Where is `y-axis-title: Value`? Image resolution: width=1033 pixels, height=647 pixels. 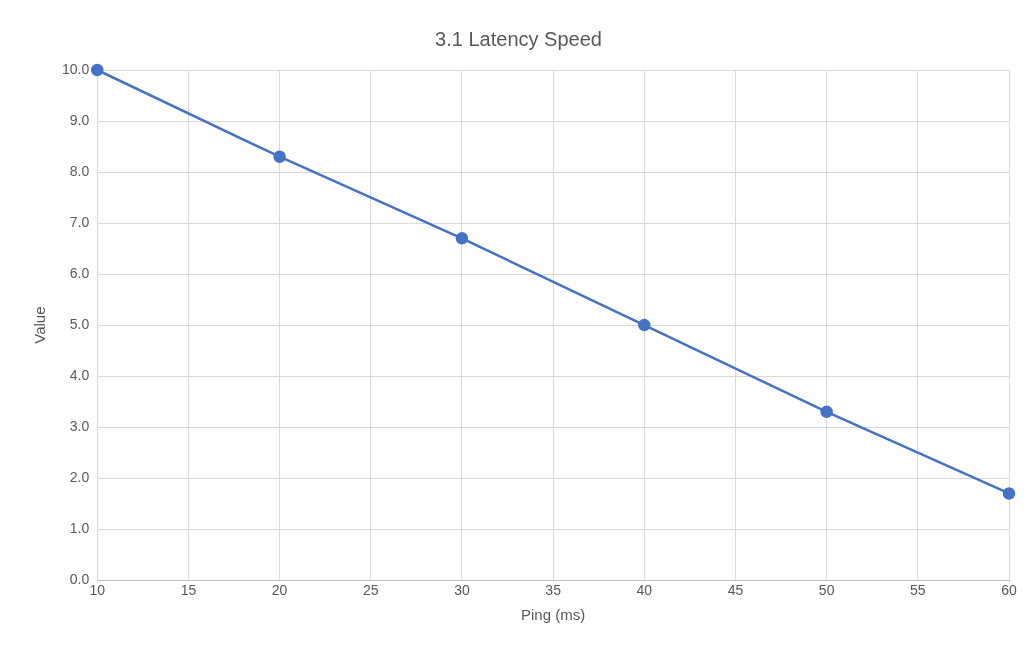 y-axis-title: Value is located at coordinates (40, 325).